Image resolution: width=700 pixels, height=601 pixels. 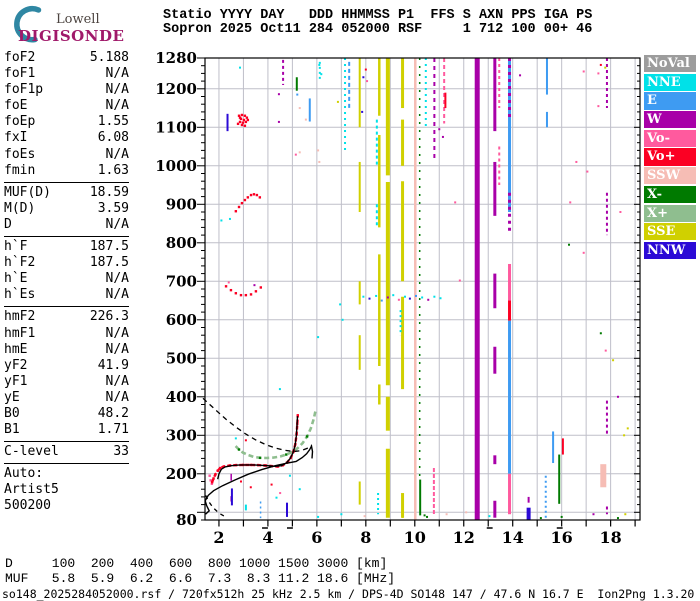 What do you see at coordinates (66, 430) in the screenshot?
I see `parameter-row: B1 1.71` at bounding box center [66, 430].